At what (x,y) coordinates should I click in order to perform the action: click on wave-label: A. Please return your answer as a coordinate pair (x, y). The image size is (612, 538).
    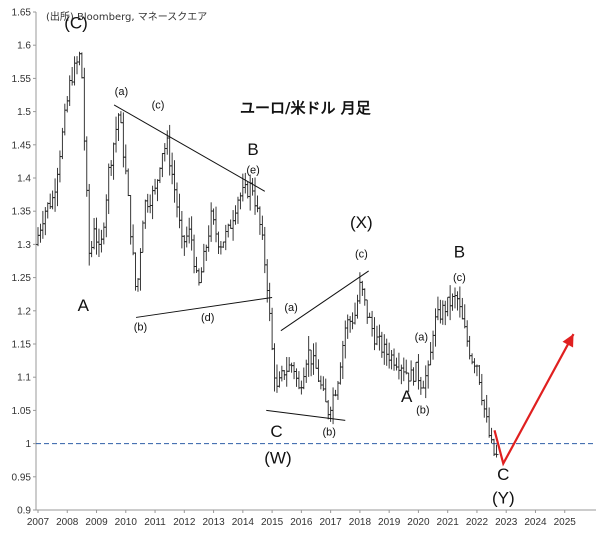
    Looking at the image, I should click on (407, 396).